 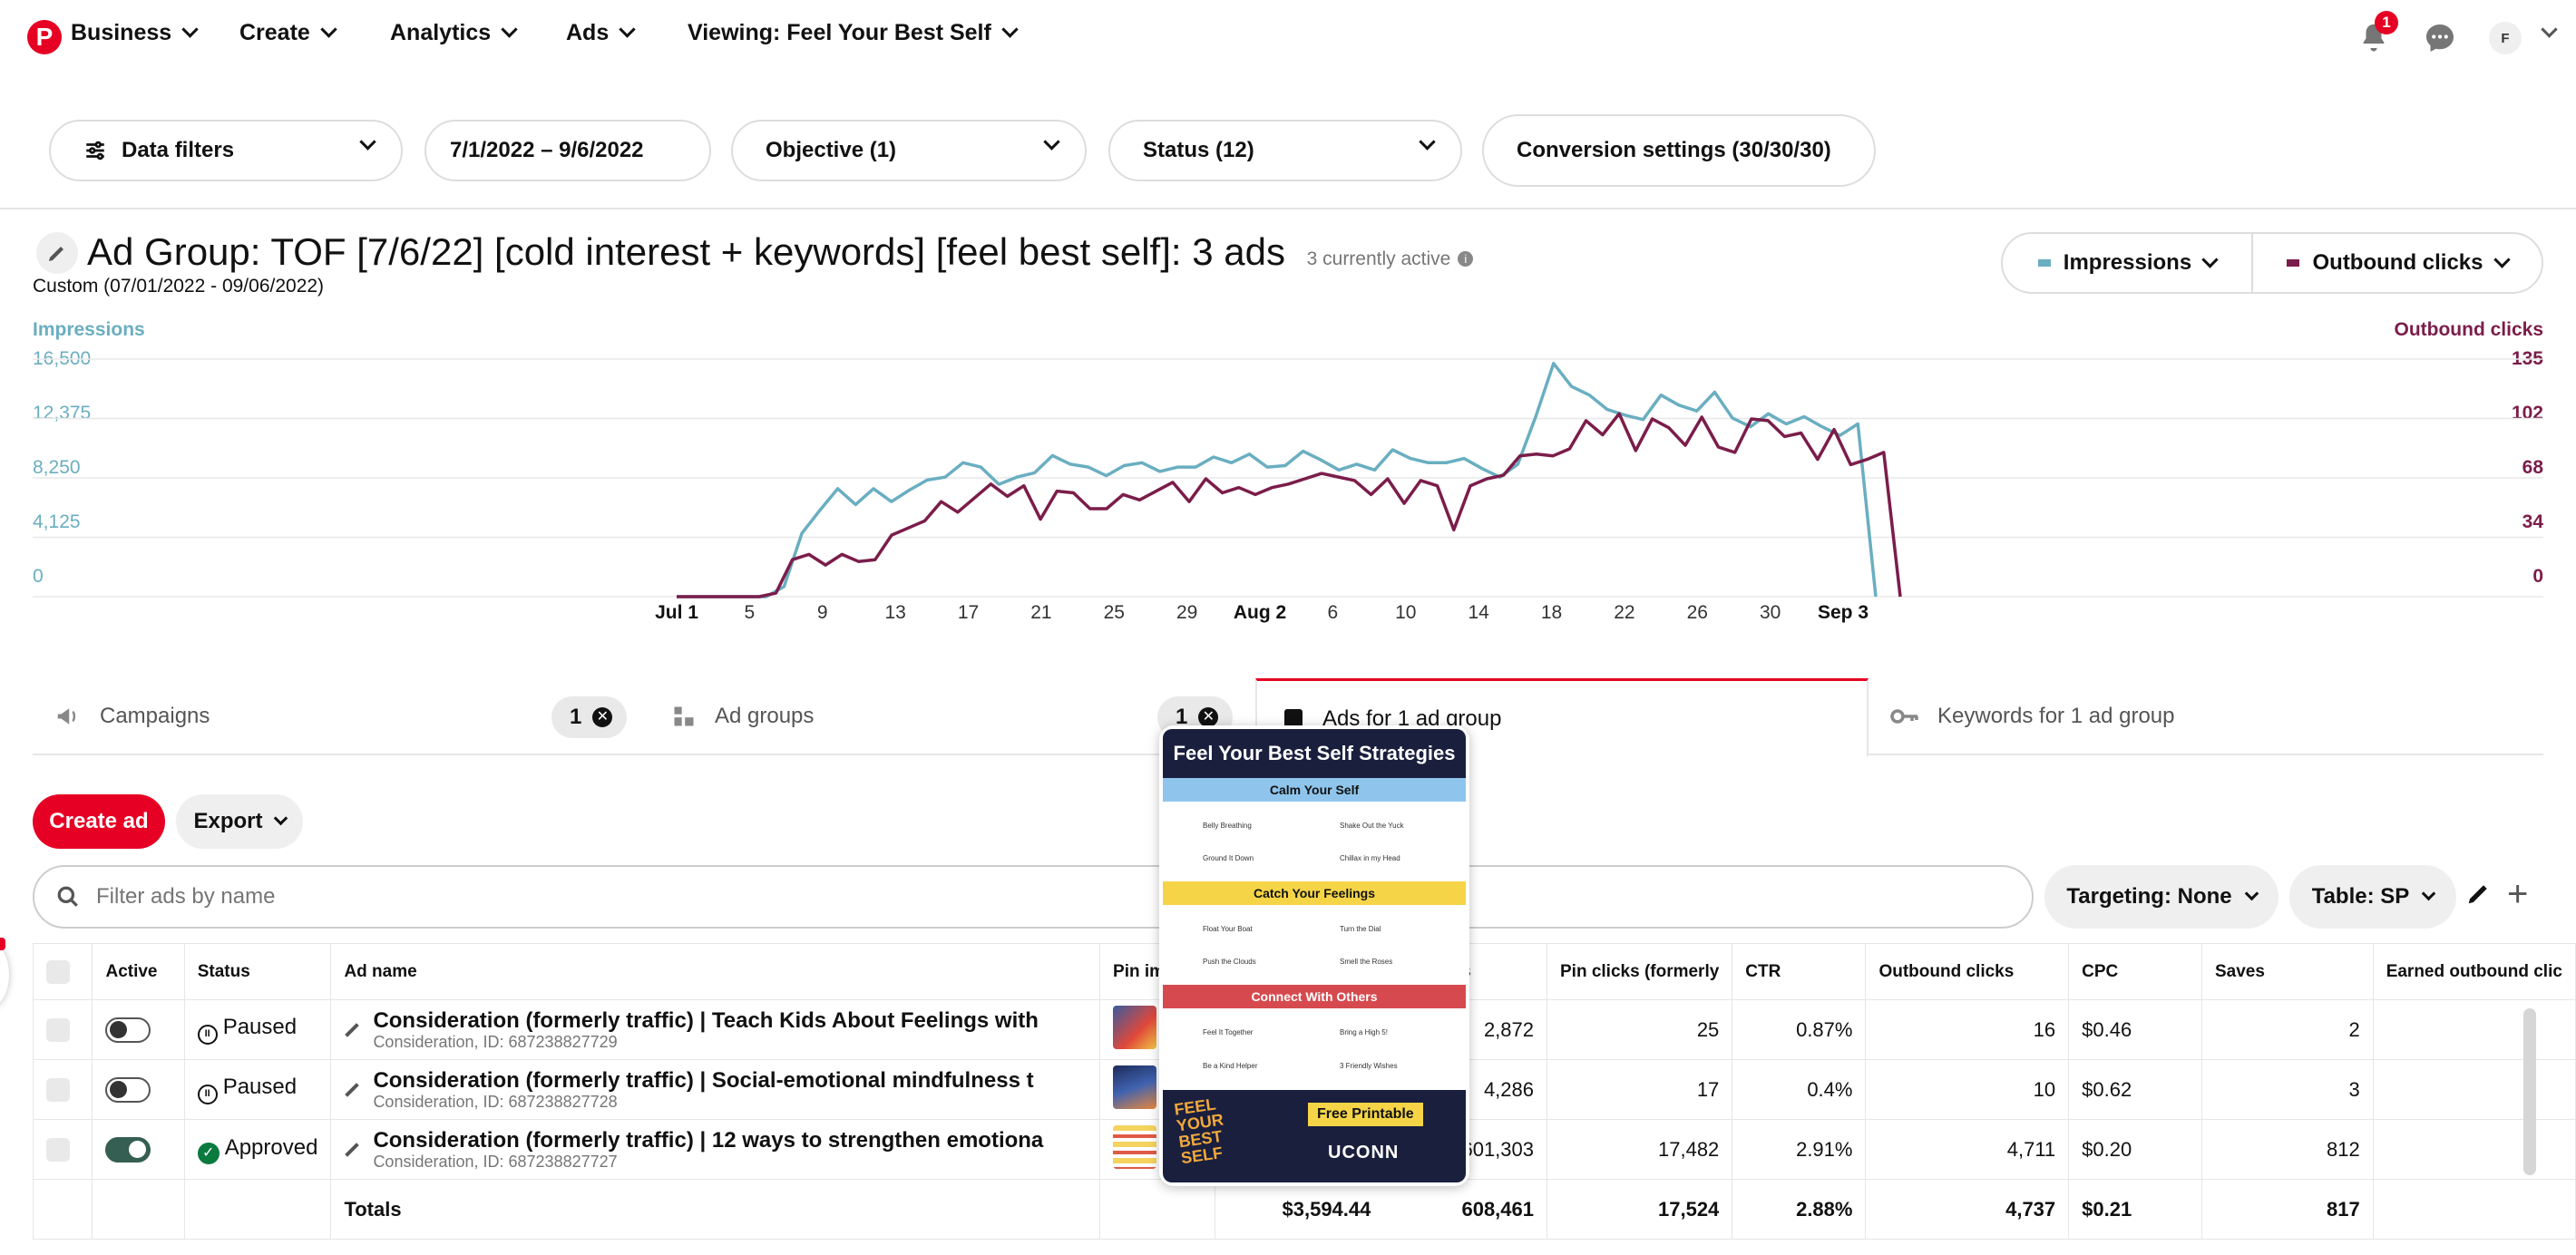 What do you see at coordinates (1364, 1032) in the screenshot?
I see `pin-item: Bring a High 5!` at bounding box center [1364, 1032].